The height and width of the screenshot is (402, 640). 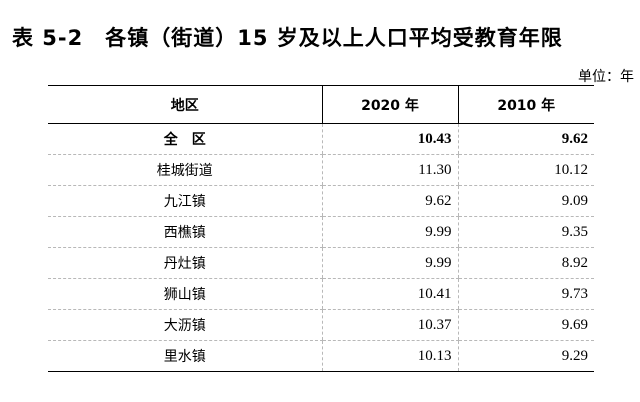 I want to click on value-2010: 9.62, so click(x=525, y=139).